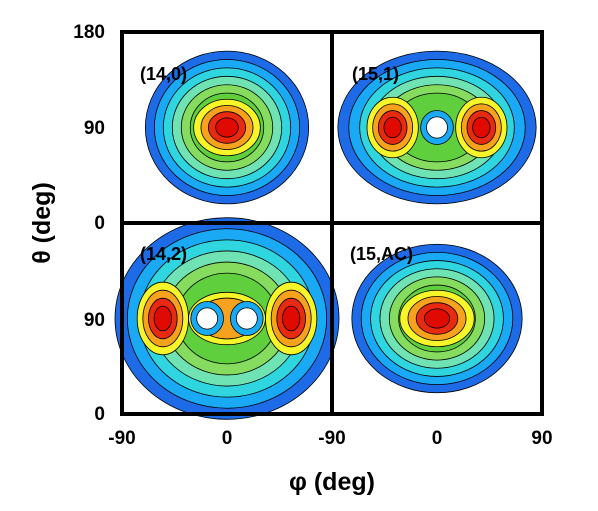  I want to click on x-tick-90-right: 90, so click(541, 438).